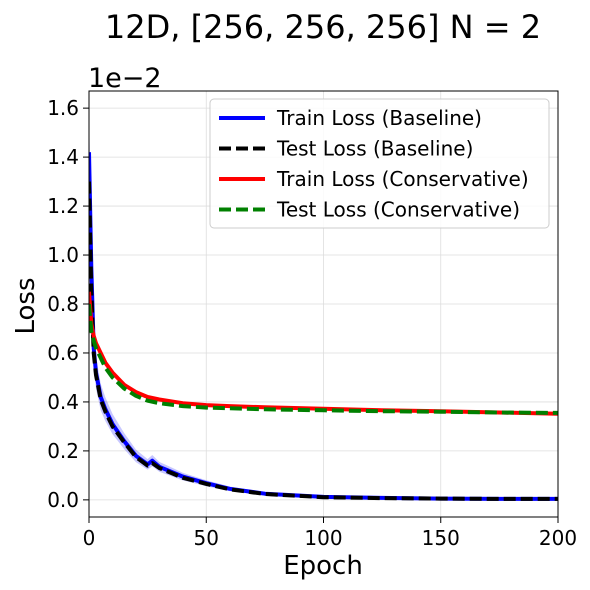 The image size is (590, 590). I want to click on y-scale-label: 1e−2, so click(125, 78).